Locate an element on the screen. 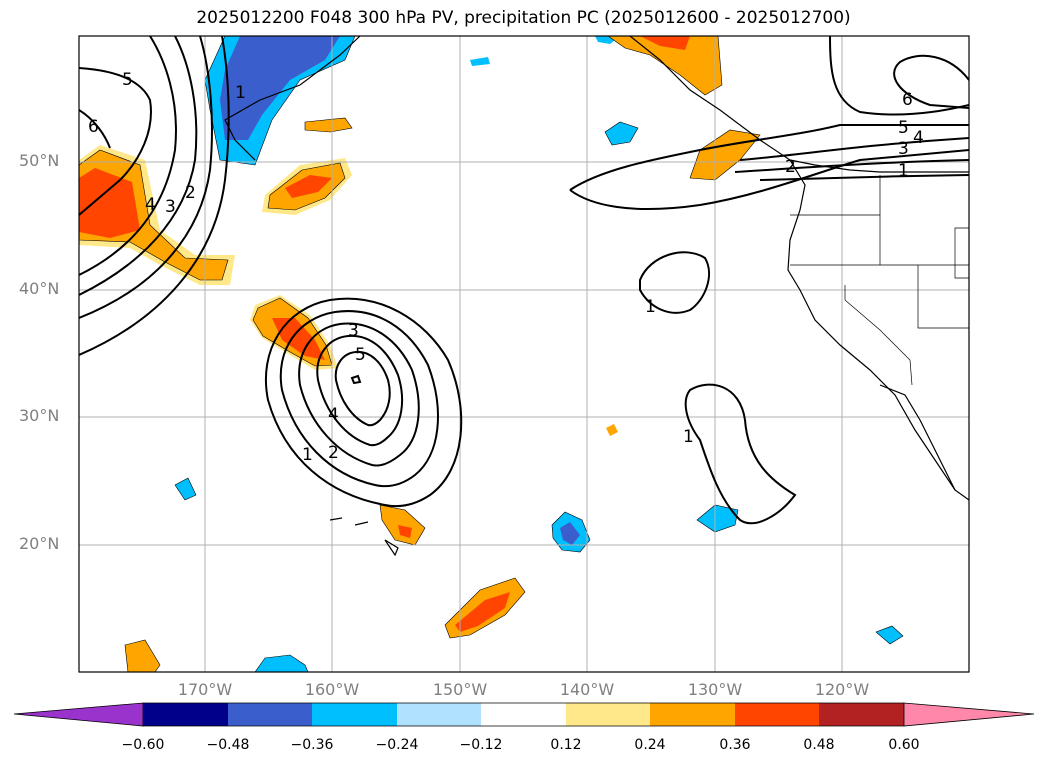 This screenshot has width=1047, height=765. latitude-label: 30°N is located at coordinates (39, 415).